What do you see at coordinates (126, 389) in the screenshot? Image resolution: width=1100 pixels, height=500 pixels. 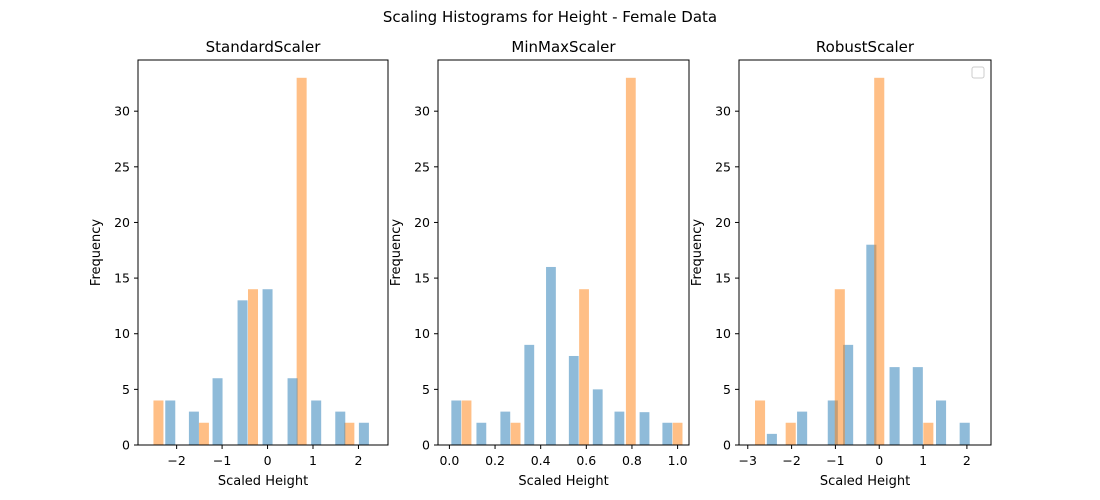 I see `standardscaler-y-tick-label: 5` at bounding box center [126, 389].